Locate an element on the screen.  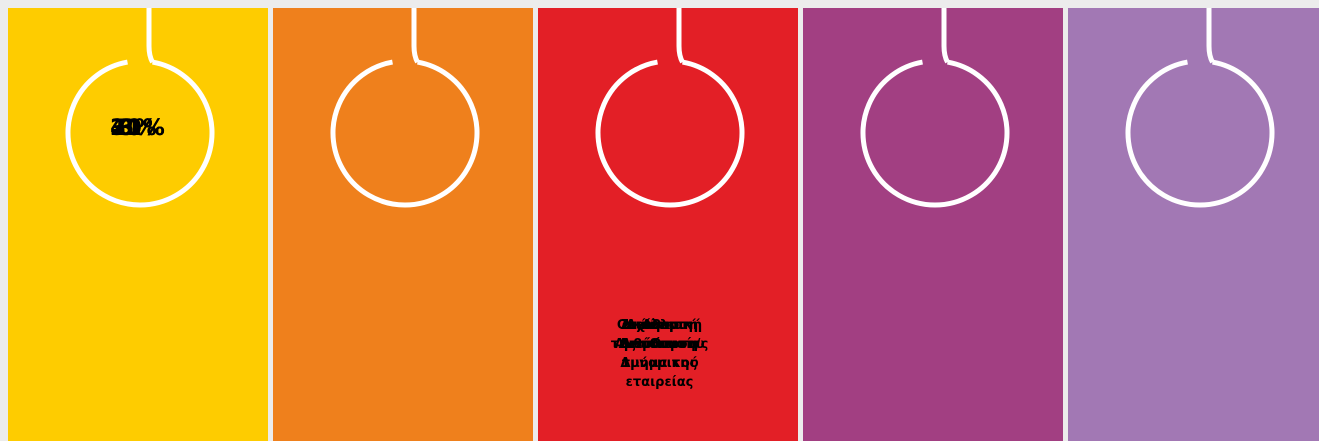
percent: 31% is located at coordinates (138, 128).